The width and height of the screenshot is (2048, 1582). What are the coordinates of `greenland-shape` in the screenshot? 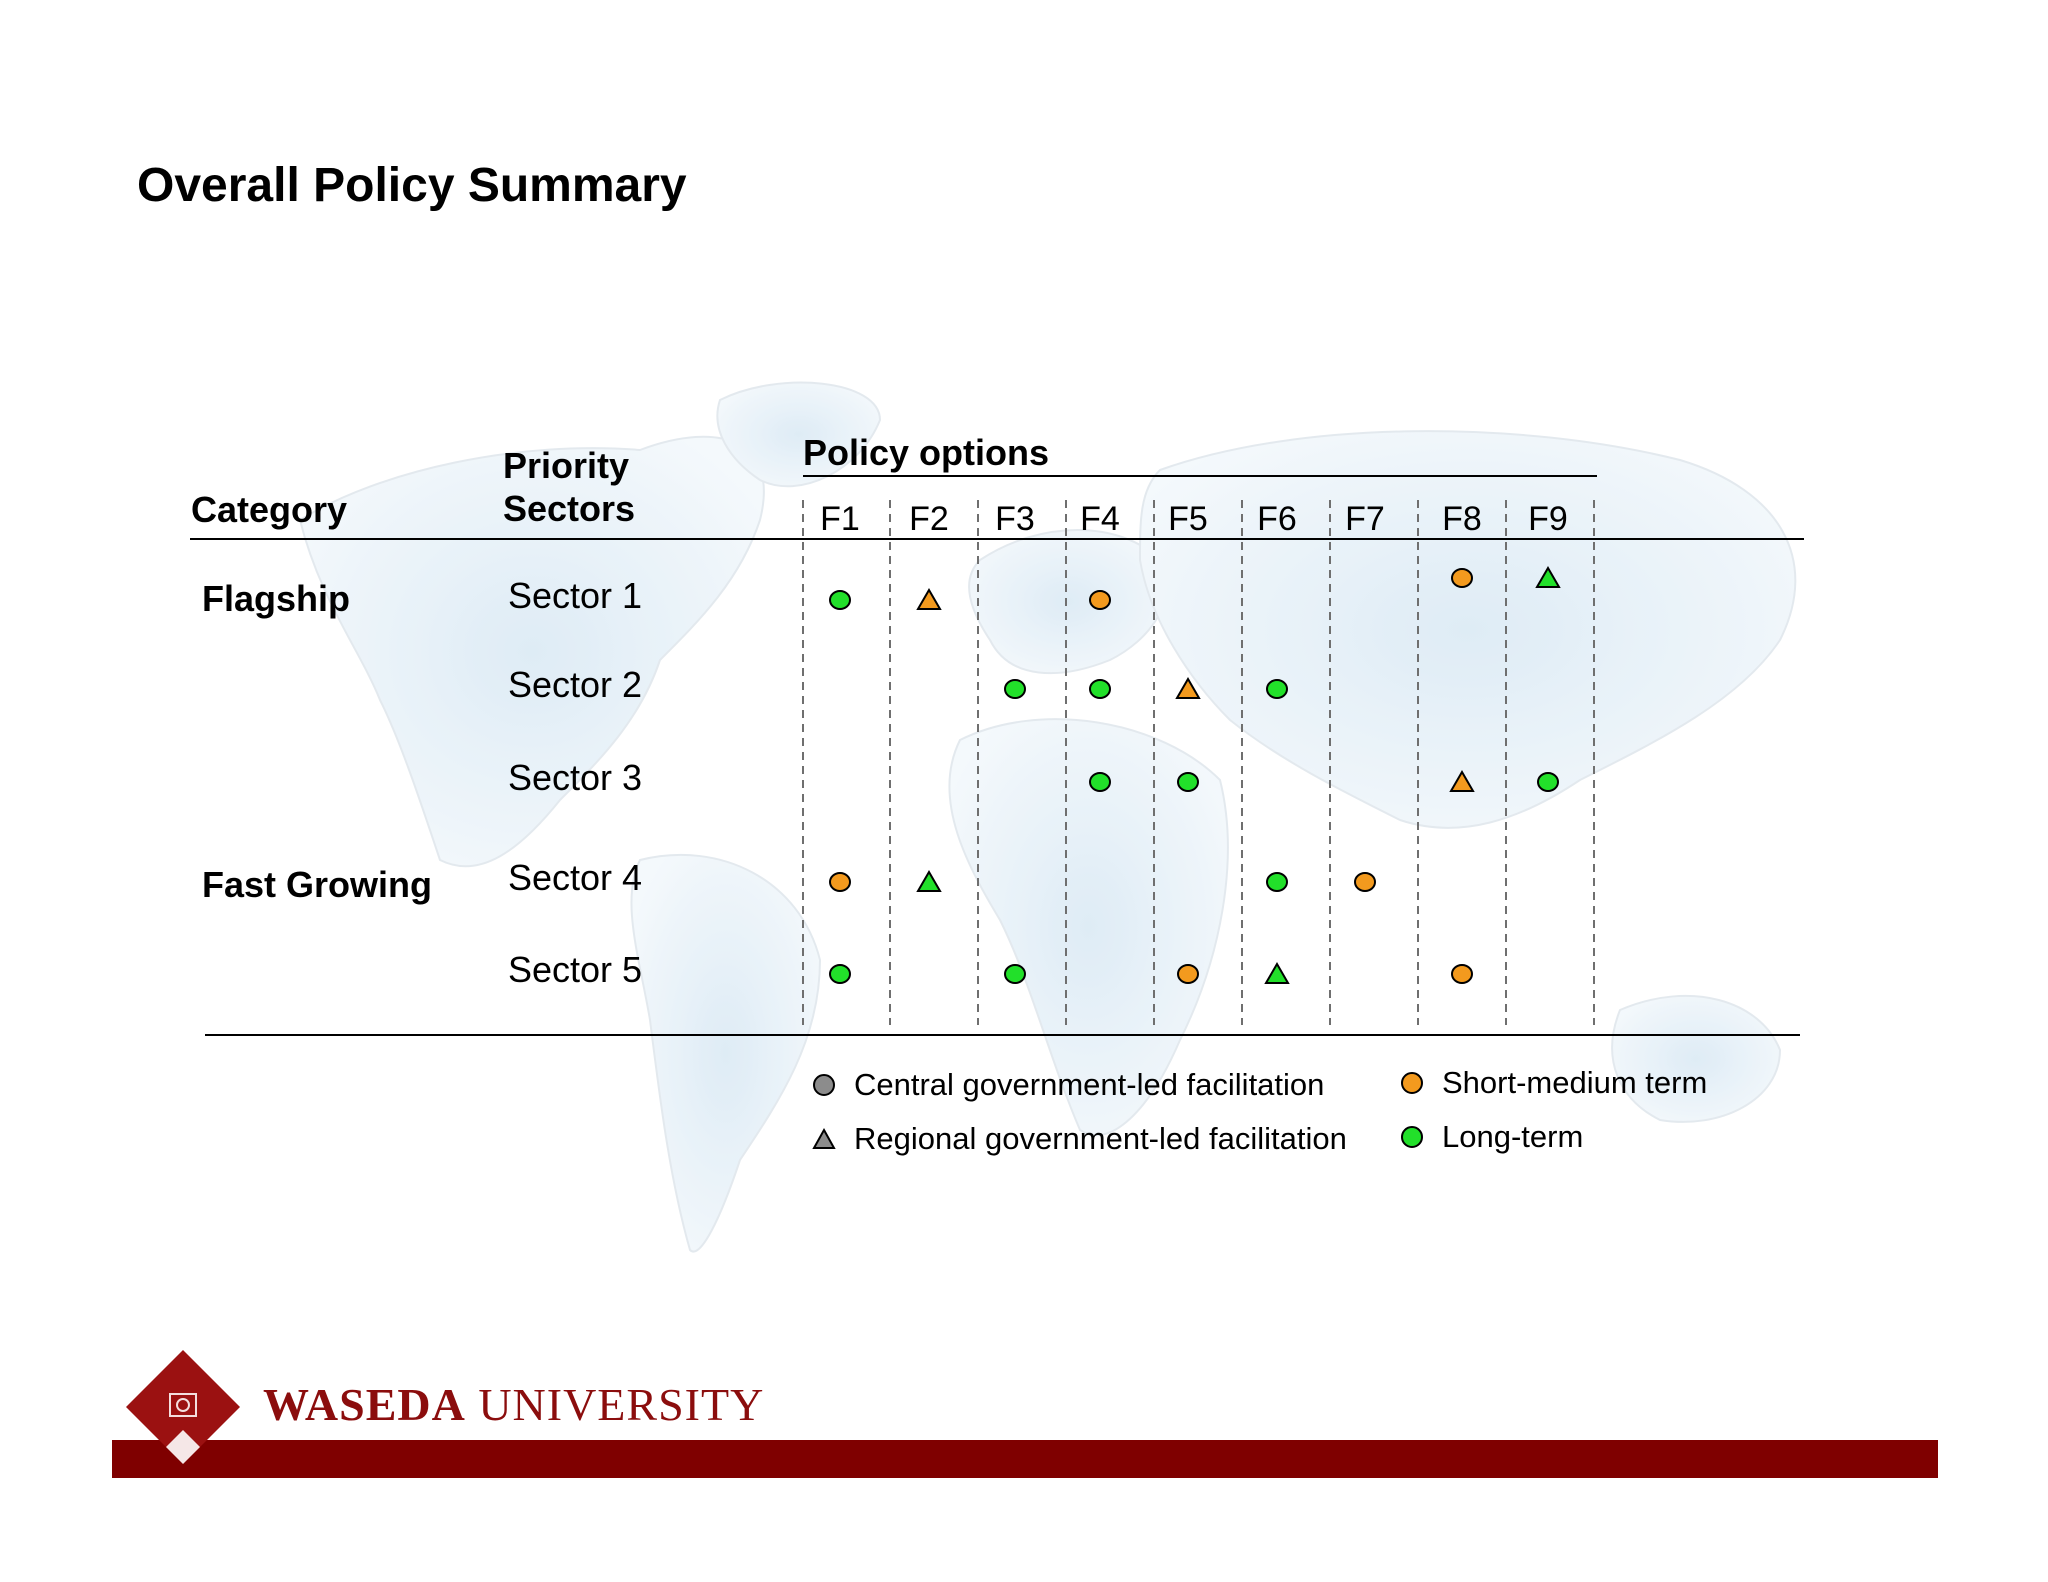 It's located at (799, 434).